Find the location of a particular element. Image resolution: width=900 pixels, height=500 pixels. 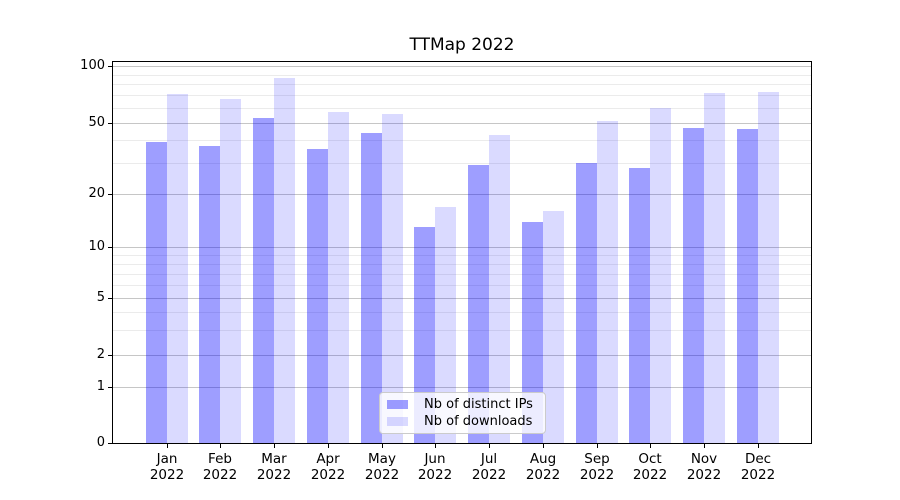

legend-label-distinct-ips: Nb of distinct IPs is located at coordinates (478, 405).